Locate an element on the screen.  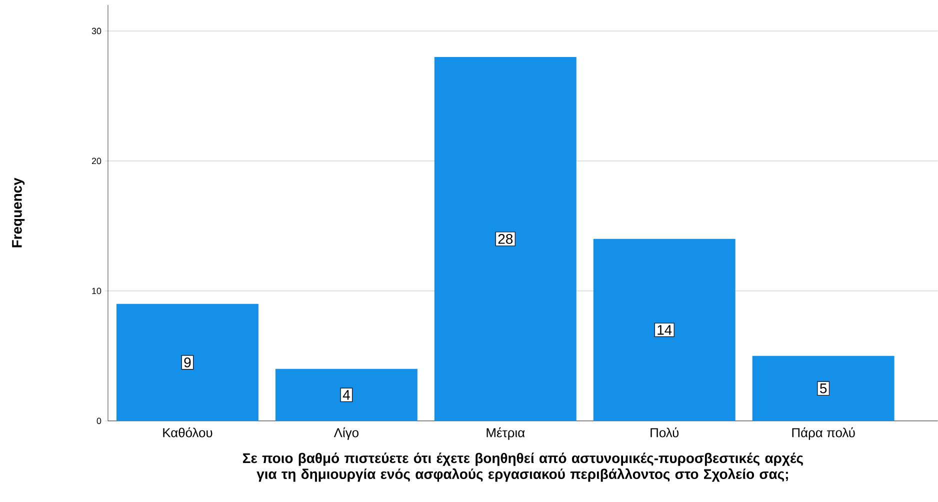
data-label: 5 is located at coordinates (823, 389).